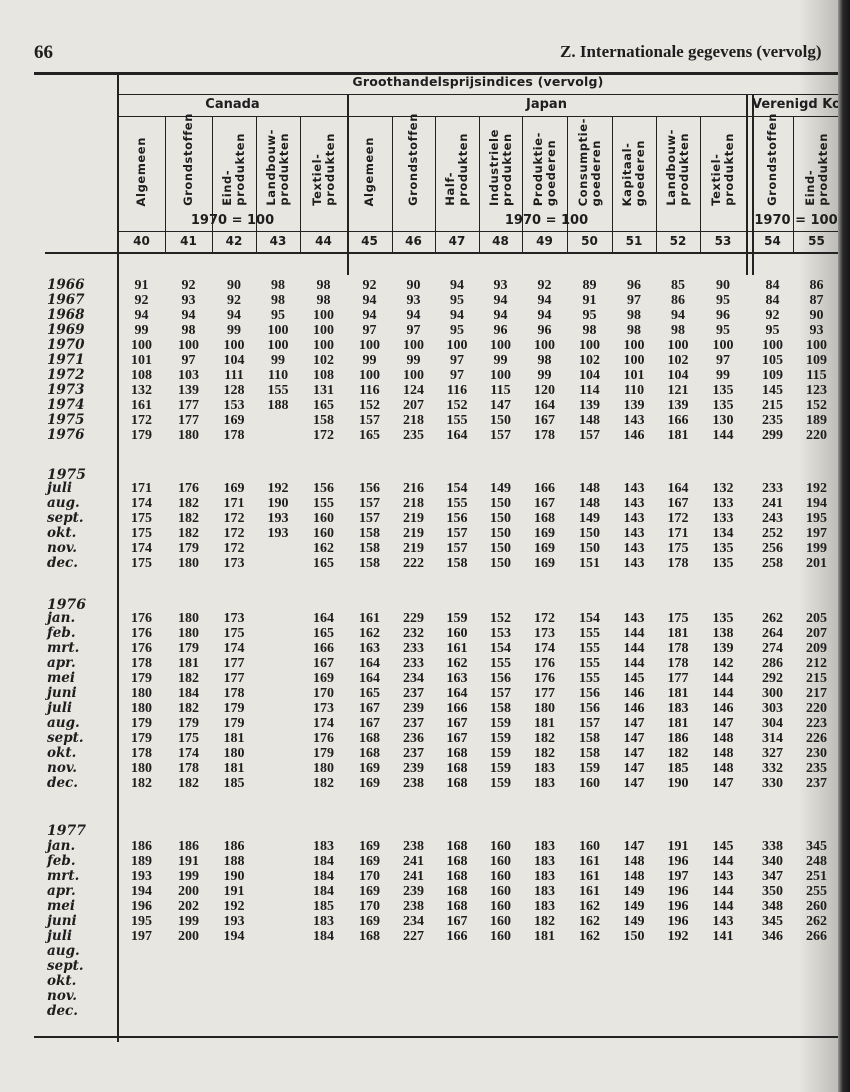 The height and width of the screenshot is (1092, 850). I want to click on table-cell: 218, so click(413, 503).